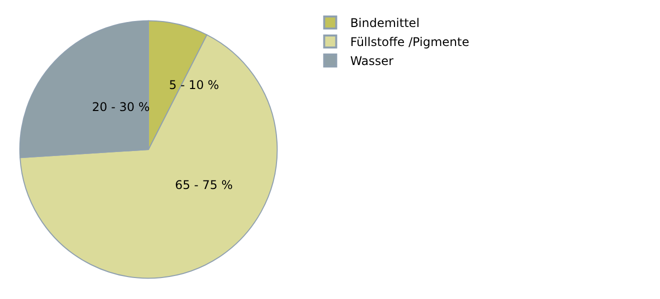  Describe the element at coordinates (372, 61) in the screenshot. I see `legend-label: Wasser` at that location.